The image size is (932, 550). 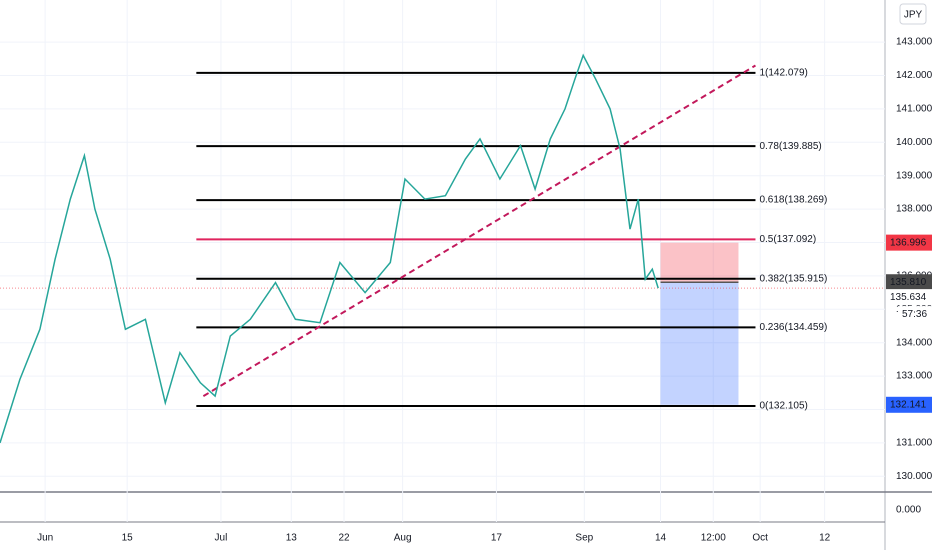 I want to click on x-tick-label: Sep, so click(x=584, y=538).